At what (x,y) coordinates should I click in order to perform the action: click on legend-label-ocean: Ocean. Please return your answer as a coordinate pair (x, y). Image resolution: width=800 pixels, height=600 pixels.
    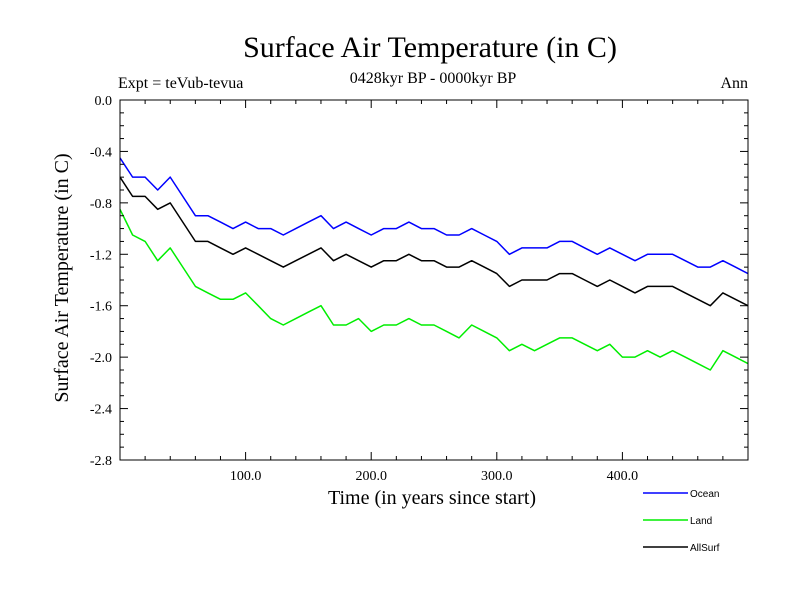
    Looking at the image, I should click on (704, 494).